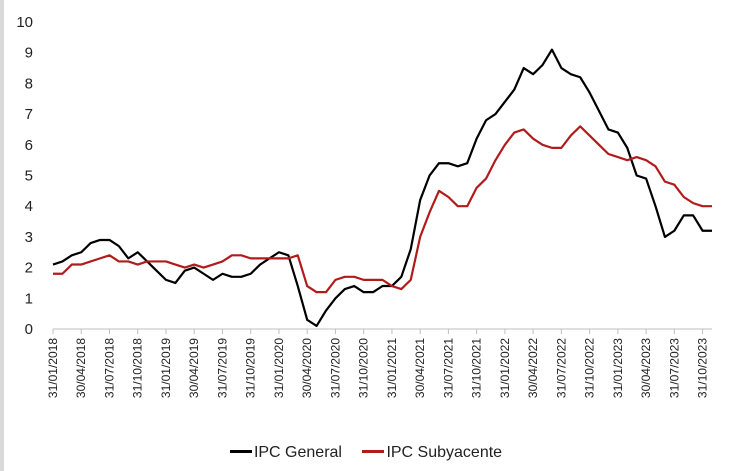 The image size is (732, 471). Describe the element at coordinates (53, 368) in the screenshot. I see `x-tick-label: 31/01/2018` at that location.